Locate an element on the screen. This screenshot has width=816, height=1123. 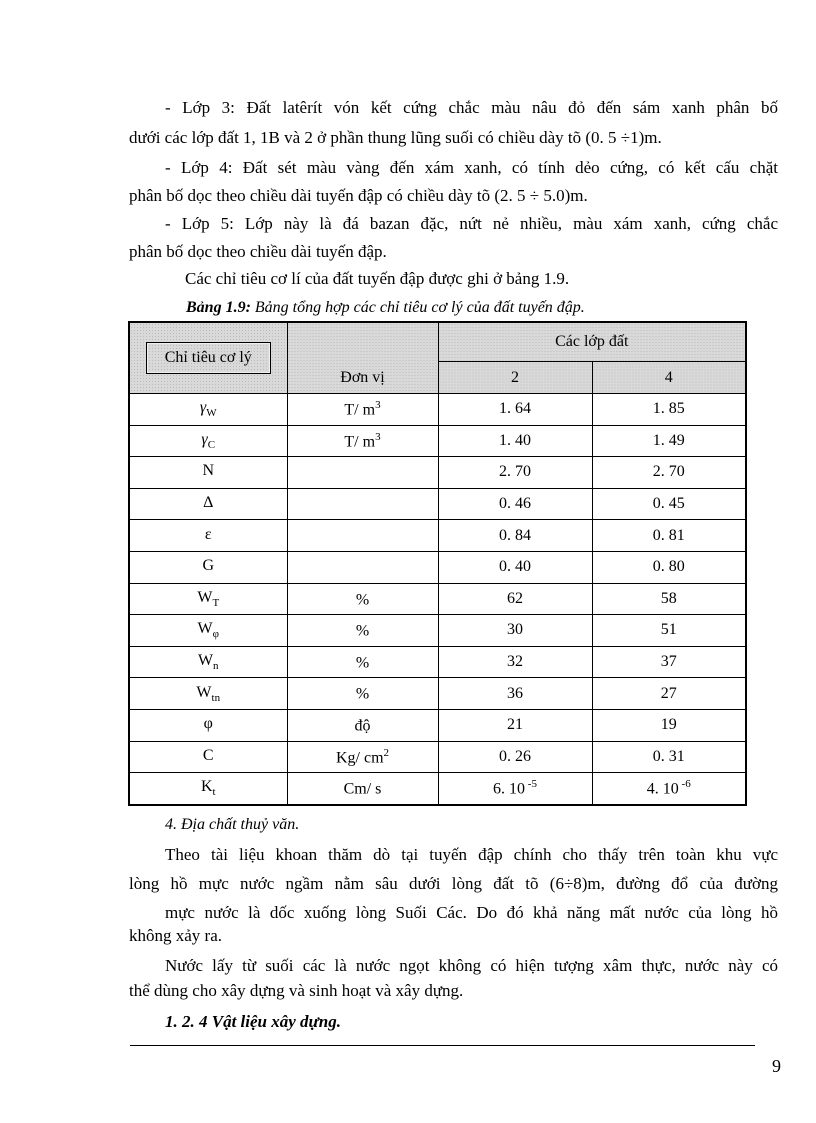
table-row: Δ 0. 46 0. 45 is located at coordinates (437, 504).